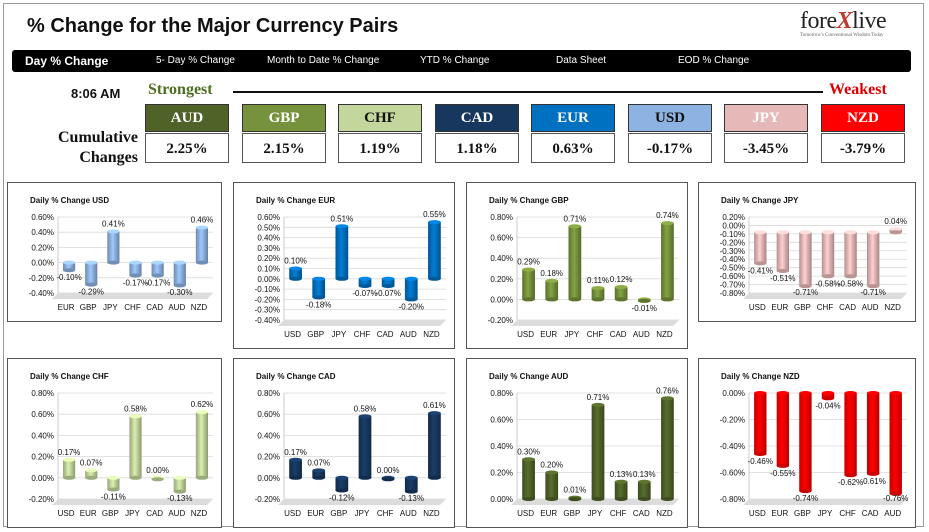 Image resolution: width=929 pixels, height=532 pixels. I want to click on tab-month-to-date-change: Month to Date % Change, so click(323, 60).